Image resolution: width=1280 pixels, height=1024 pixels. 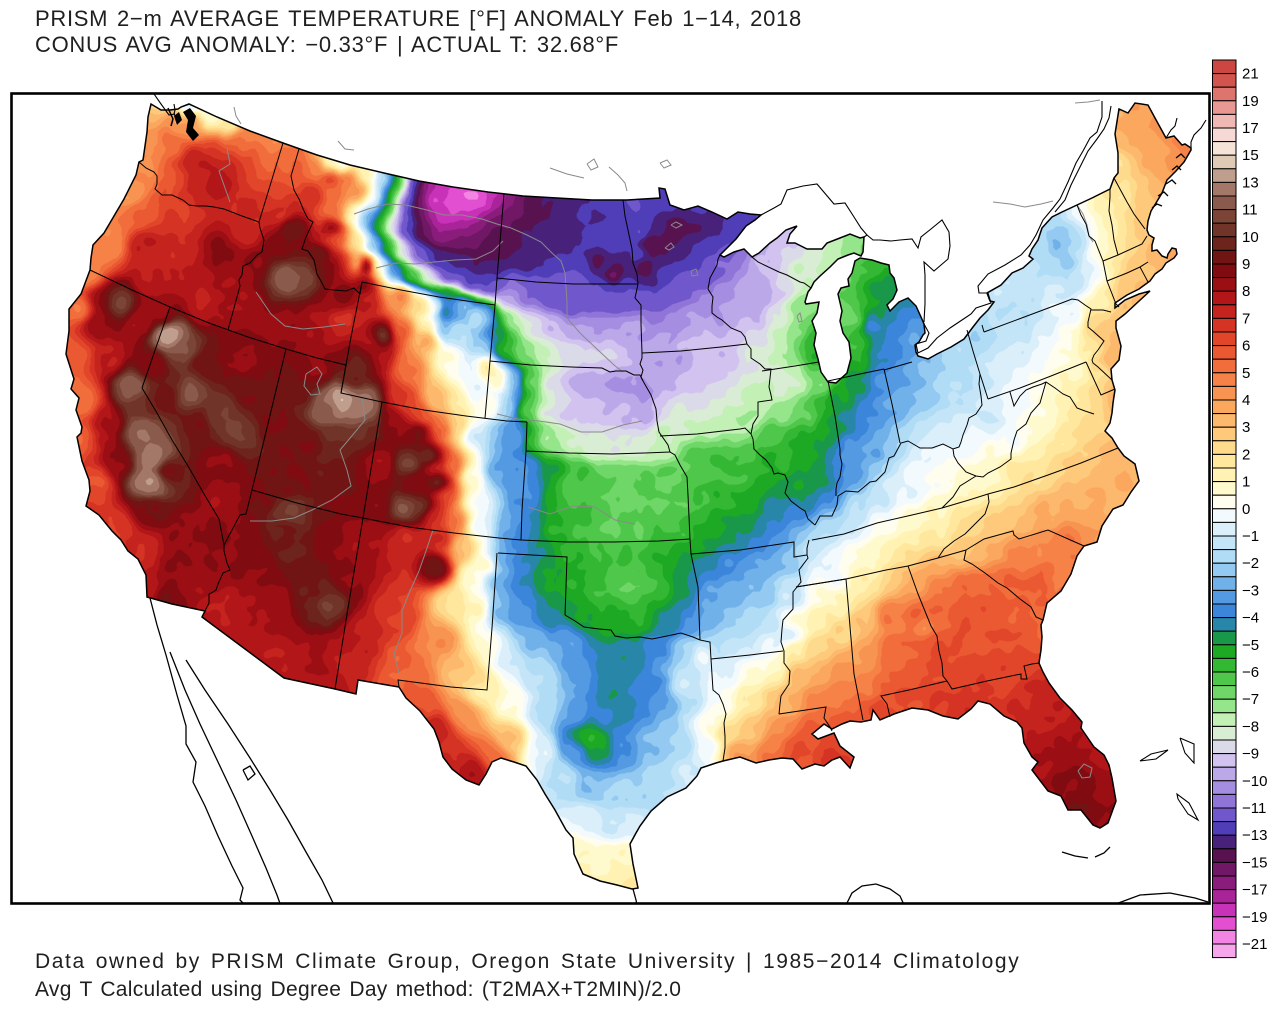 I want to click on svg-text: −2, so click(x=1250, y=563).